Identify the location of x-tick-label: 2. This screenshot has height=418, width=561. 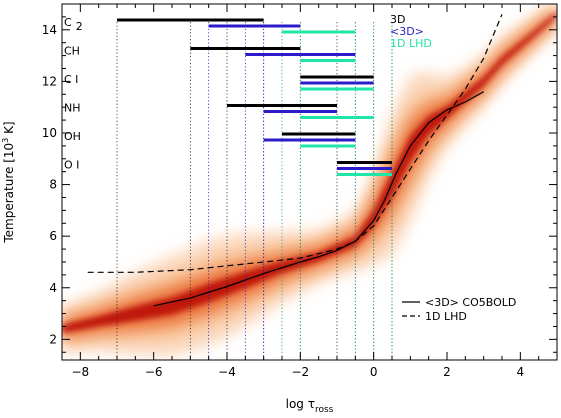
(447, 372).